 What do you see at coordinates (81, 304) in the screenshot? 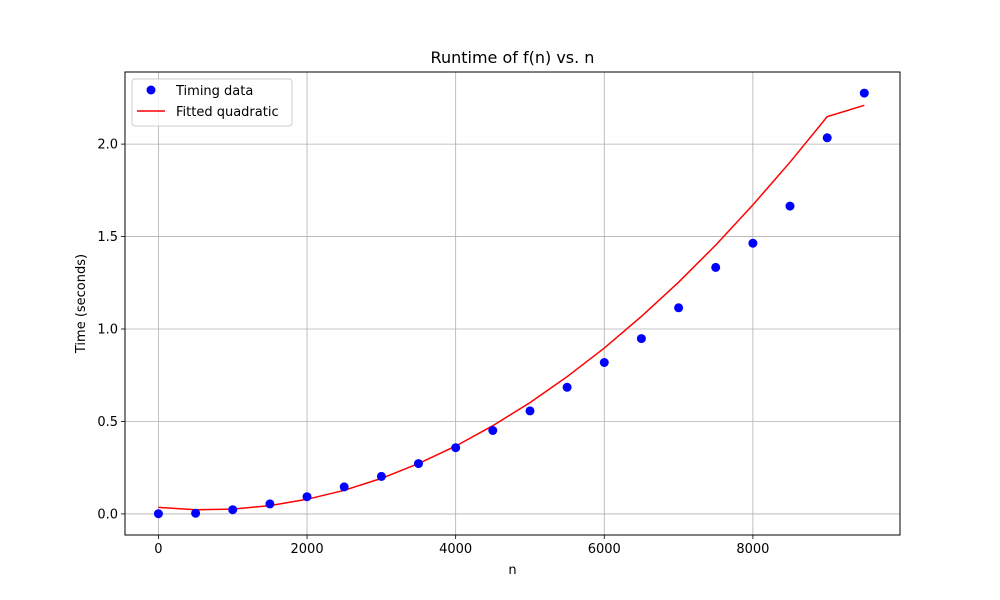
I see `y-axis-label: Time (seconds)` at bounding box center [81, 304].